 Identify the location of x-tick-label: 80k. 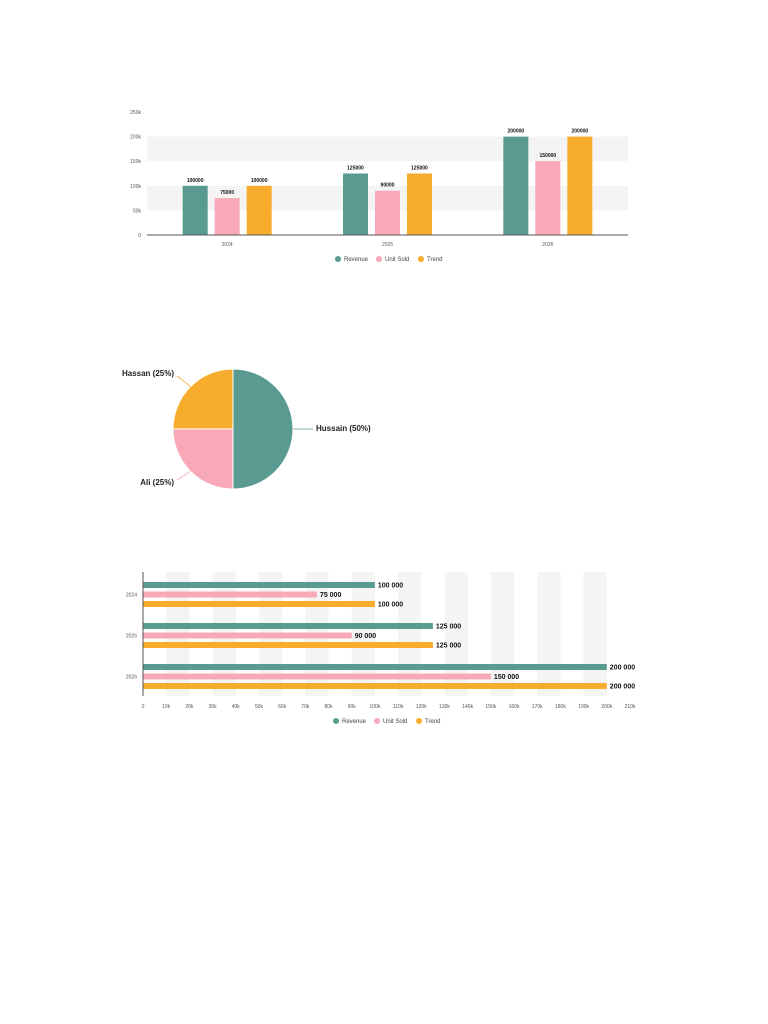
(328, 707).